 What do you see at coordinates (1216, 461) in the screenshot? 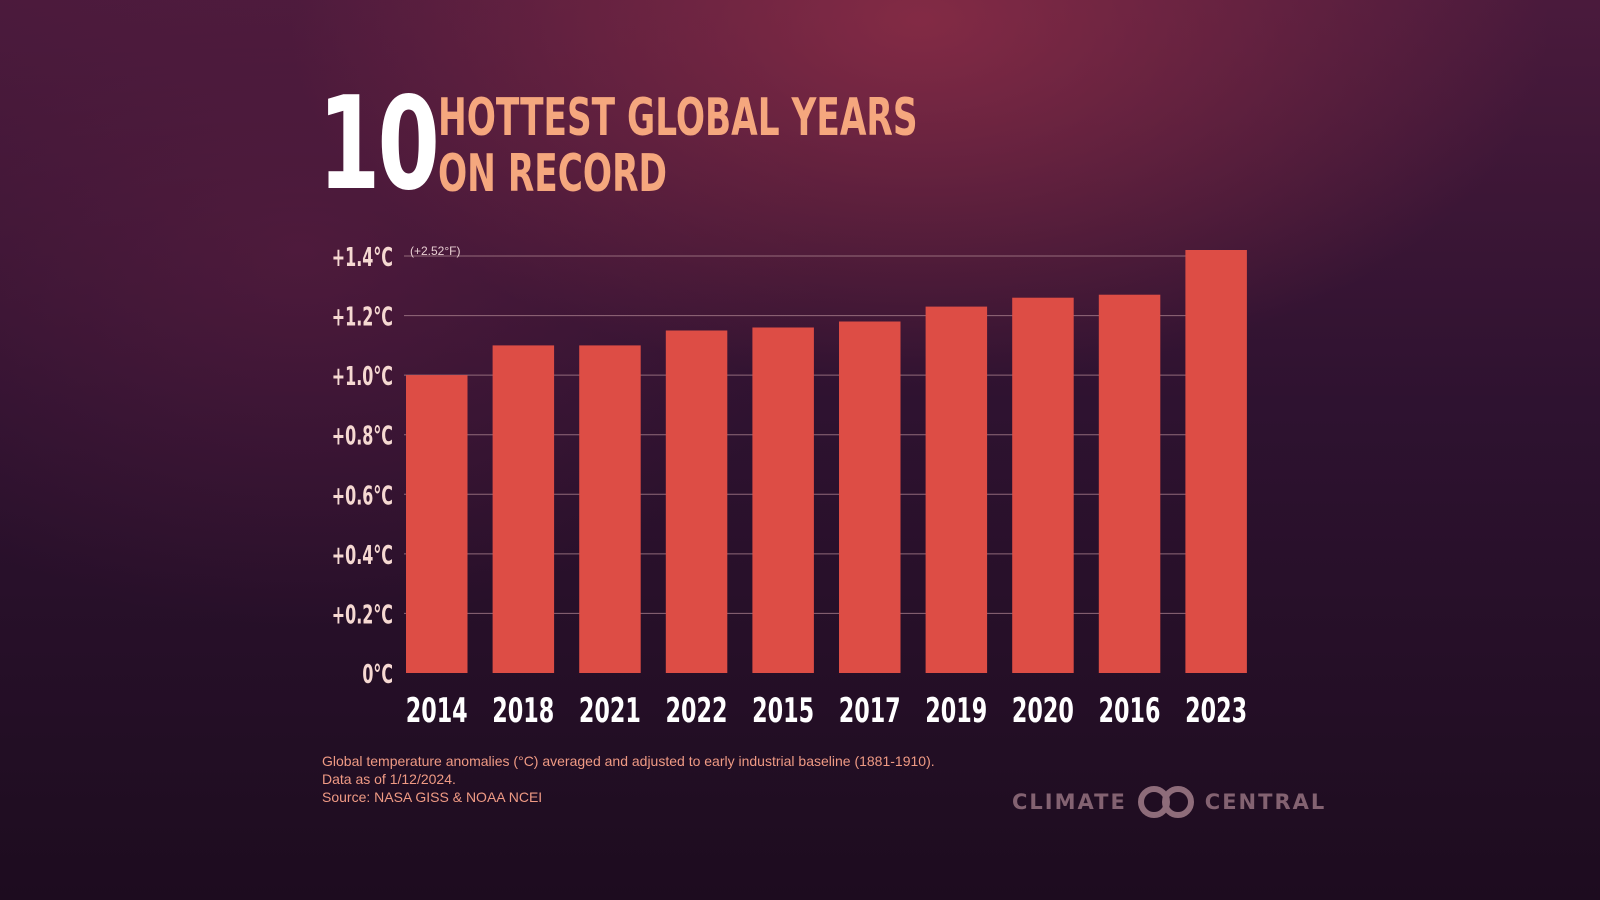
I see `bar-2023` at bounding box center [1216, 461].